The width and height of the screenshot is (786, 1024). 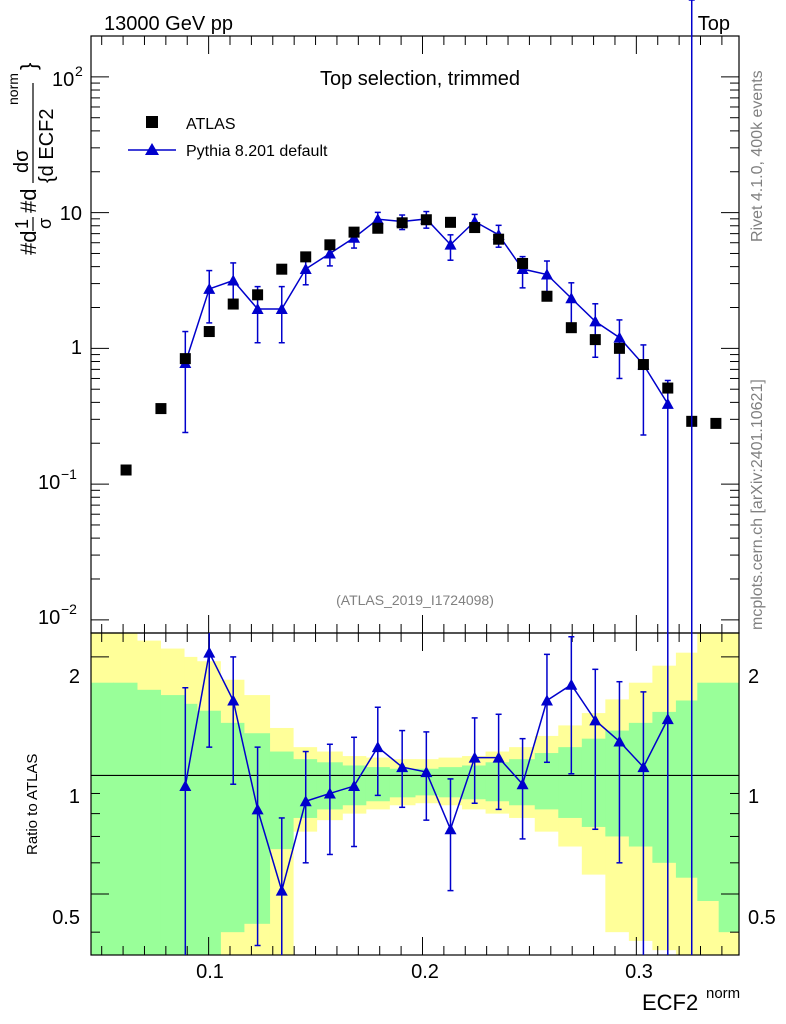 What do you see at coordinates (66, 918) in the screenshot?
I see `rtick-05-left: 0.5` at bounding box center [66, 918].